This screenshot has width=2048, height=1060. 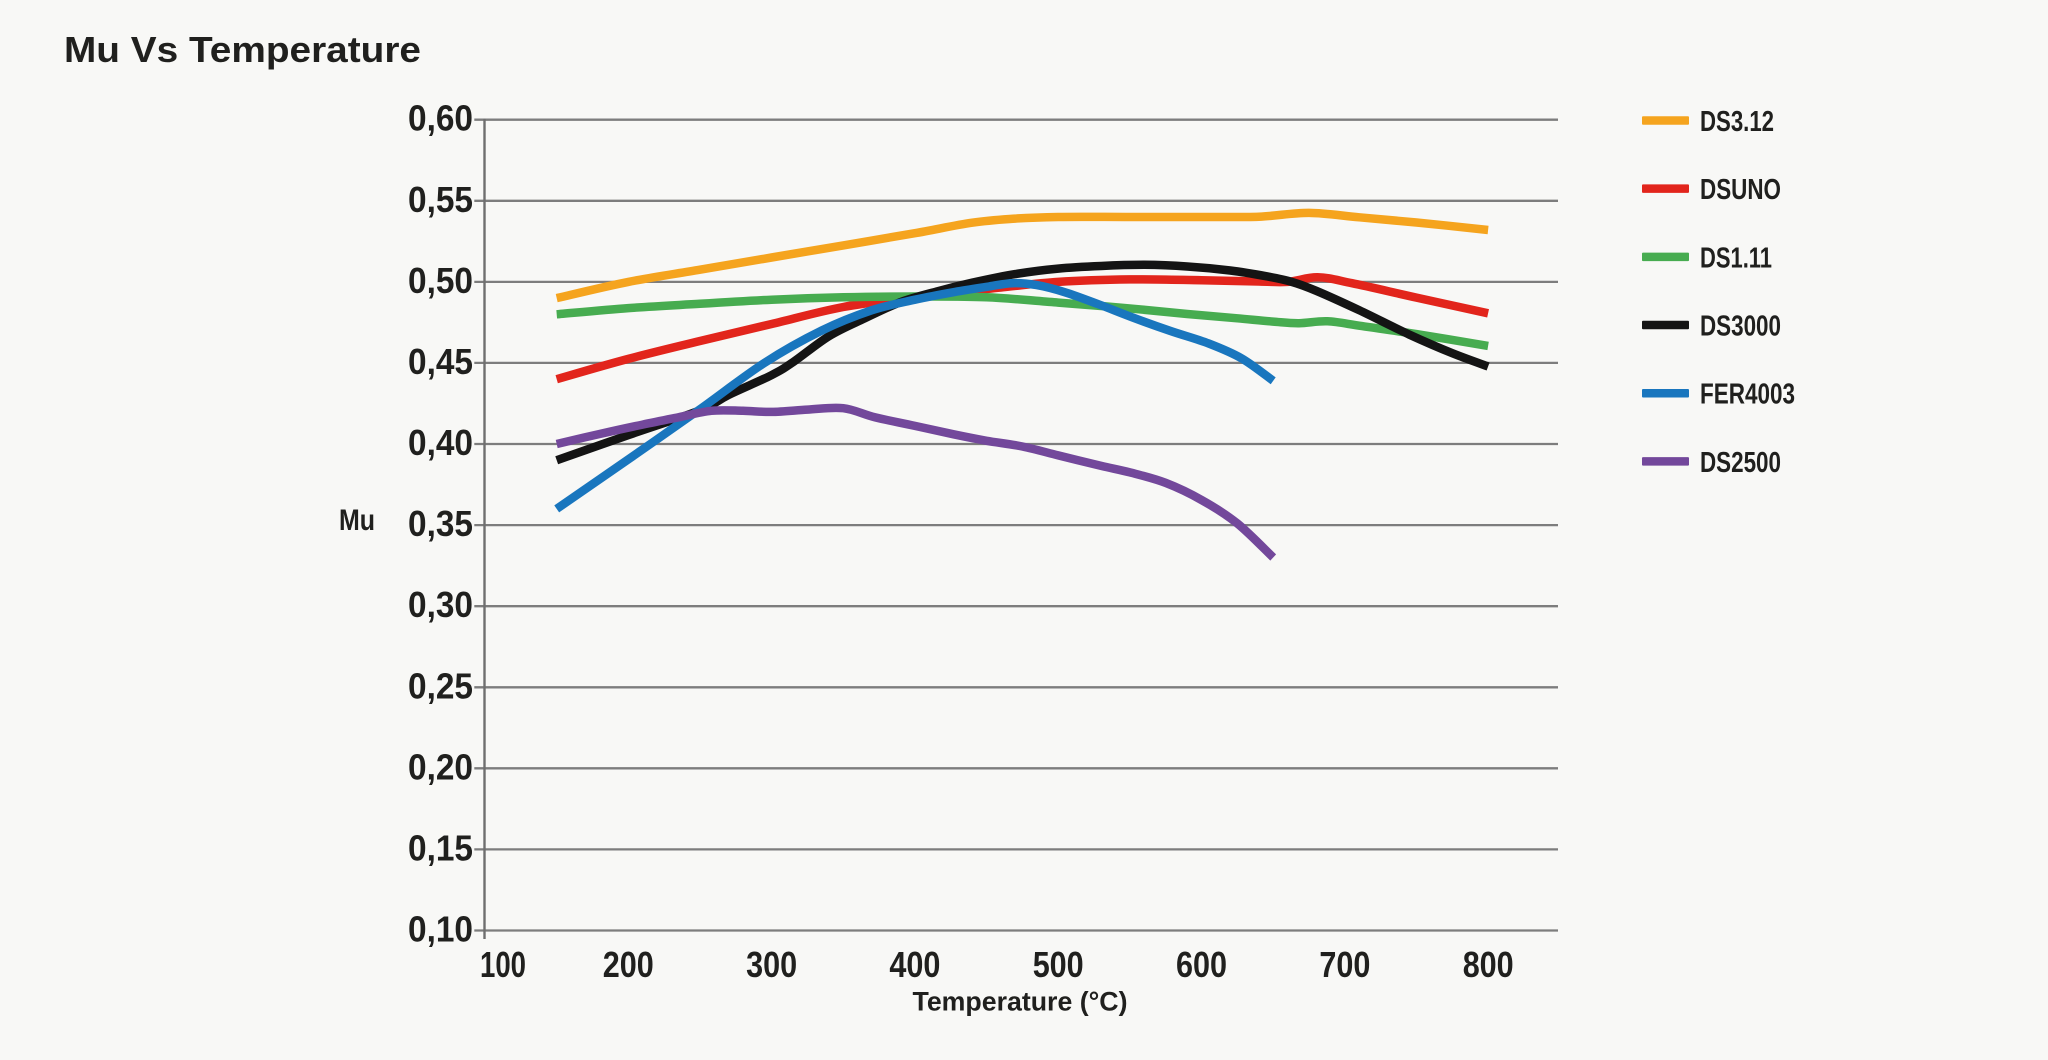 I want to click on svg-text: 500, so click(x=1058, y=964).